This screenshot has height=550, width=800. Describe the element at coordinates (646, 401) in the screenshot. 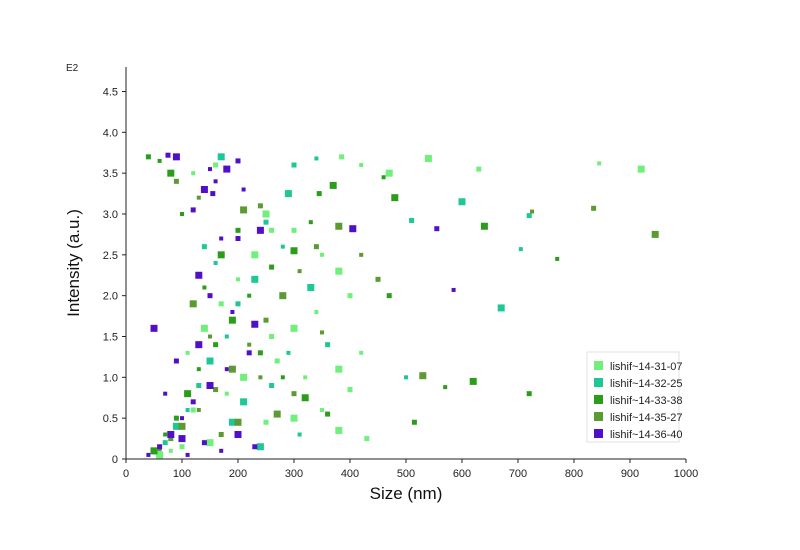

I see `legend-entry-label: lishif~14-33-38` at that location.